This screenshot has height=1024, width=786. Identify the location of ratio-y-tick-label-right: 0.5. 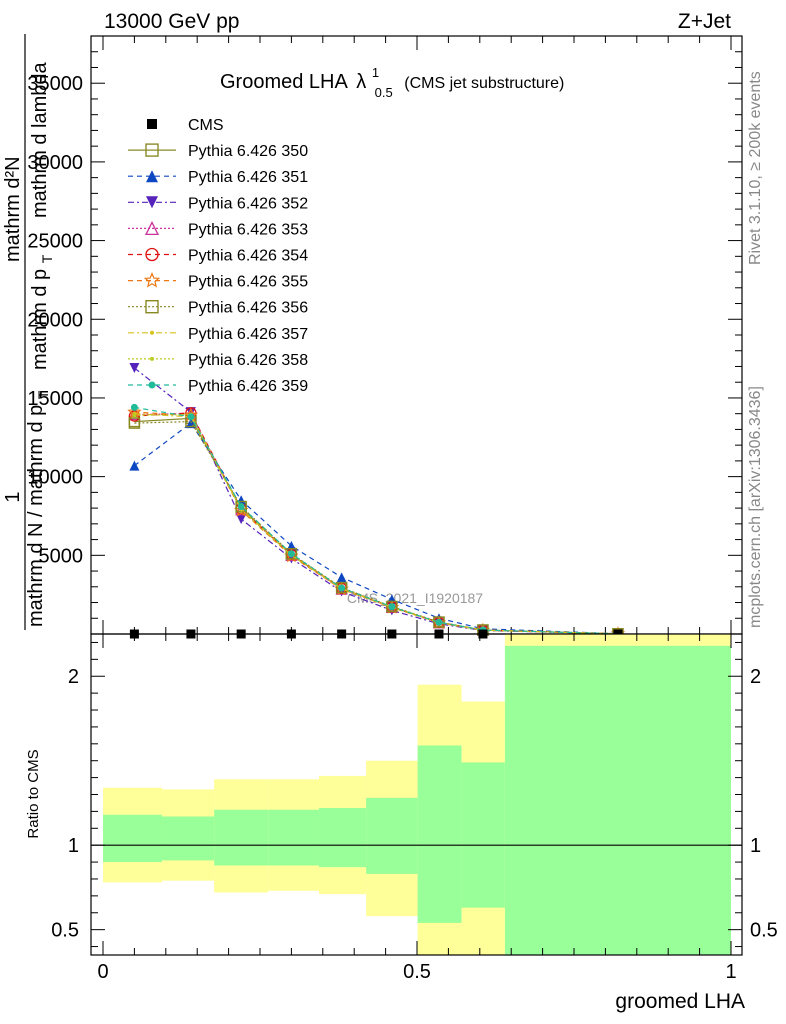
(764, 931).